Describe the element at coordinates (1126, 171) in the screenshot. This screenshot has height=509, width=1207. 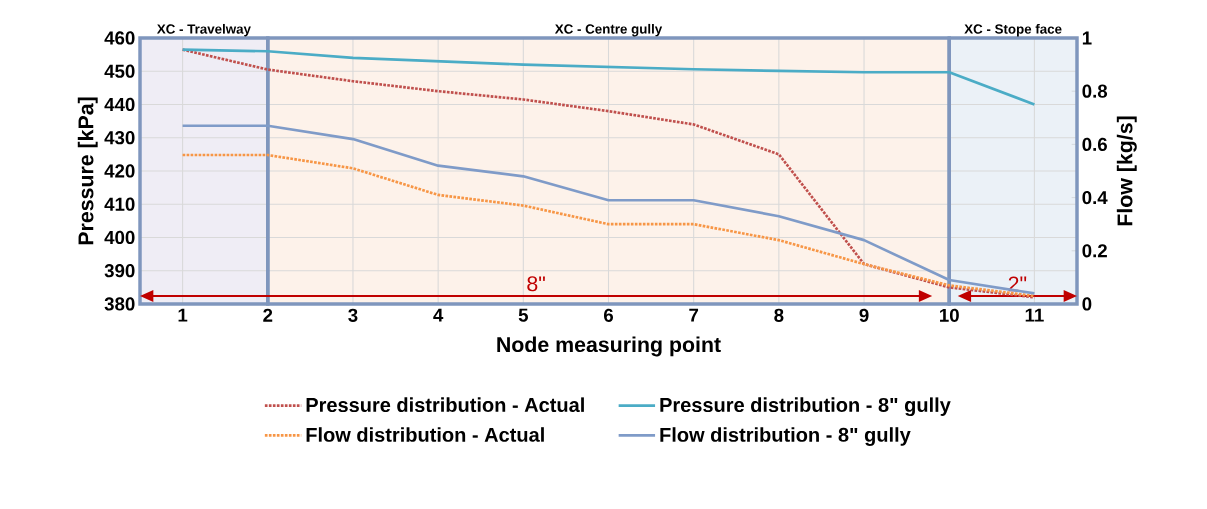
I see `y2-axis-title: Flow [kg/s]` at that location.